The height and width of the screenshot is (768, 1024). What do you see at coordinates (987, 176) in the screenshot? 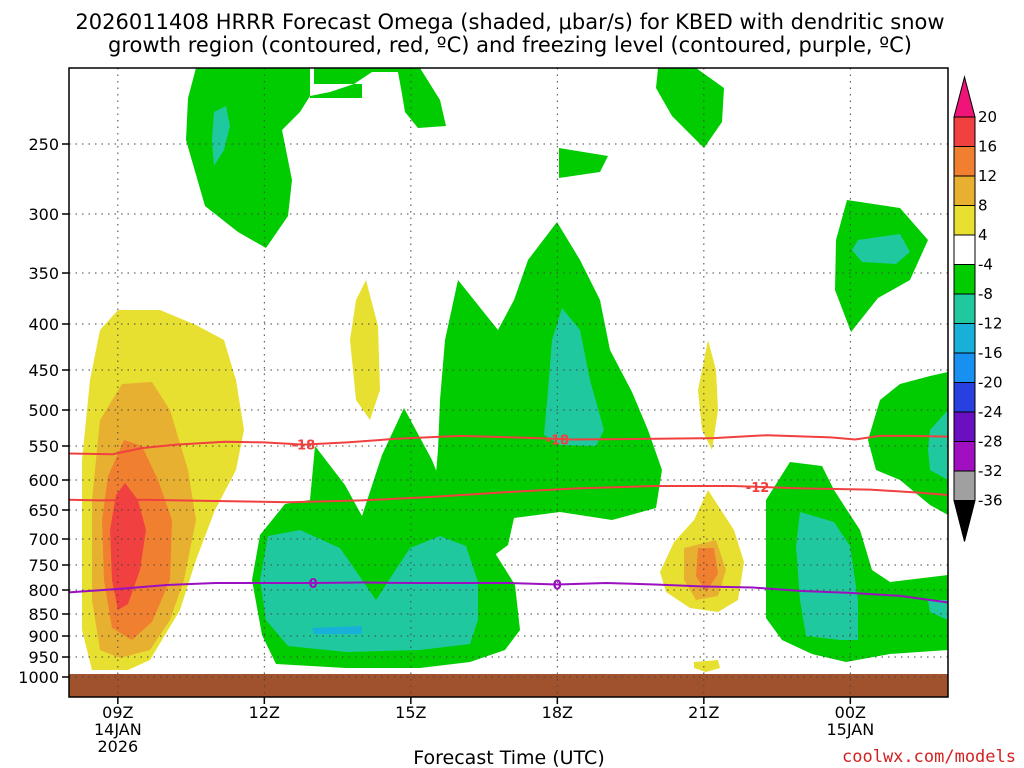
I see `colorbar-label: 12` at bounding box center [987, 176].